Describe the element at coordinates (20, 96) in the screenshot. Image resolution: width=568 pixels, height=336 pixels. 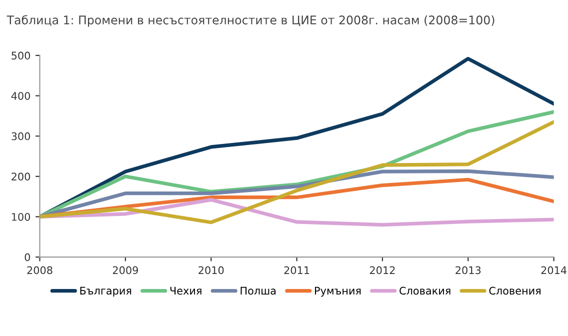
I see `y-tick-label: 400` at that location.